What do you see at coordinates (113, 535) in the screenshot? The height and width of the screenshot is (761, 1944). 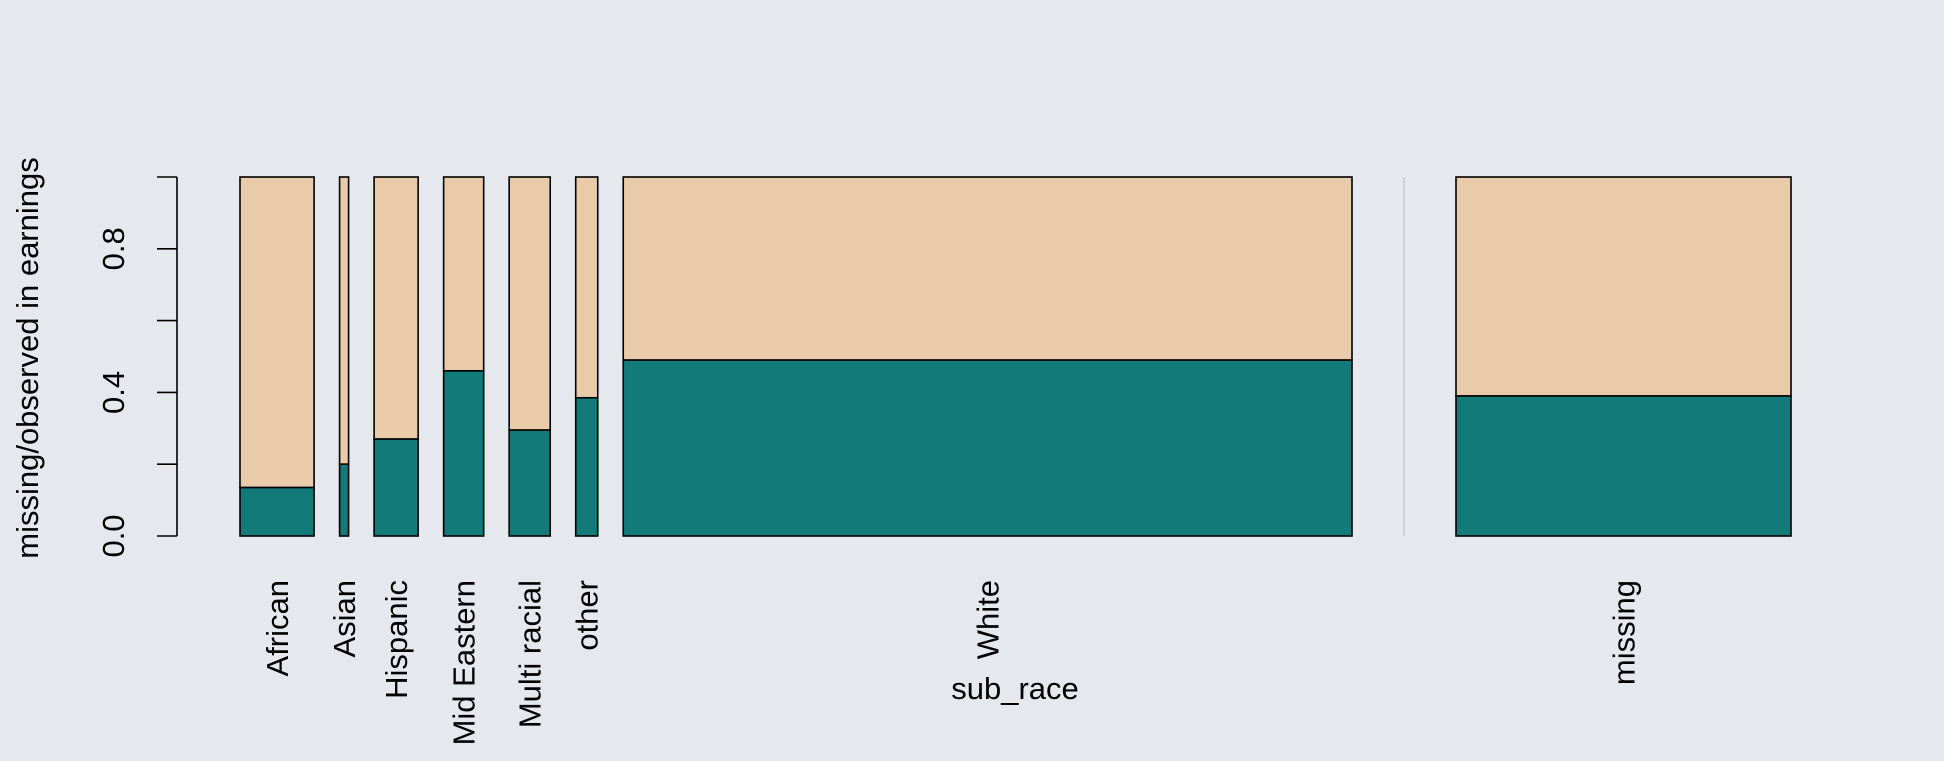 I see `y-tick-label: 0.0` at bounding box center [113, 535].